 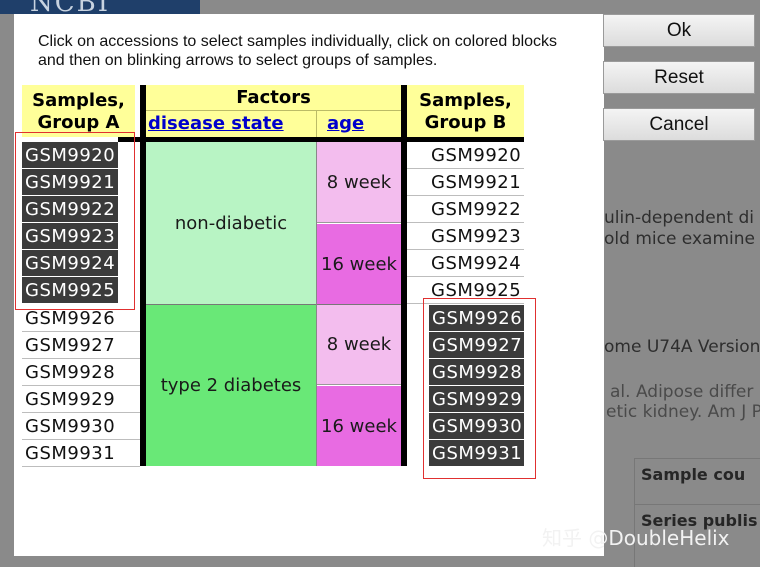 What do you see at coordinates (81, 453) in the screenshot?
I see `group-a-accession: GSM9931` at bounding box center [81, 453].